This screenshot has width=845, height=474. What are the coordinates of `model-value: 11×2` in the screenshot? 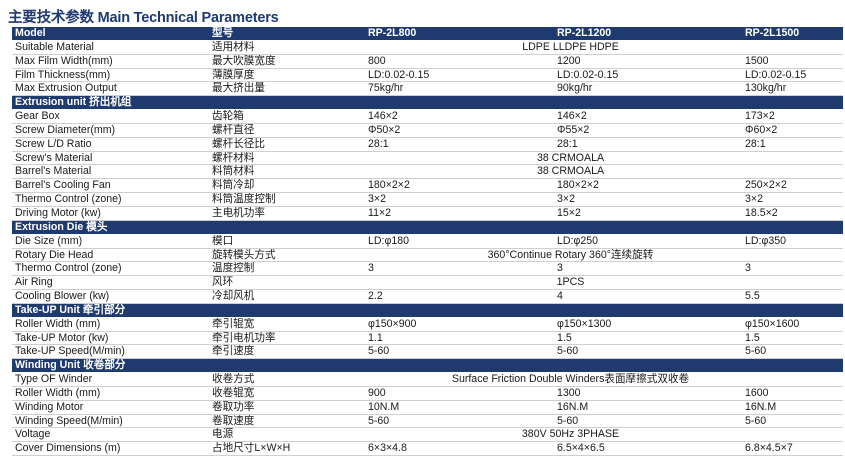 It's located at (380, 212).